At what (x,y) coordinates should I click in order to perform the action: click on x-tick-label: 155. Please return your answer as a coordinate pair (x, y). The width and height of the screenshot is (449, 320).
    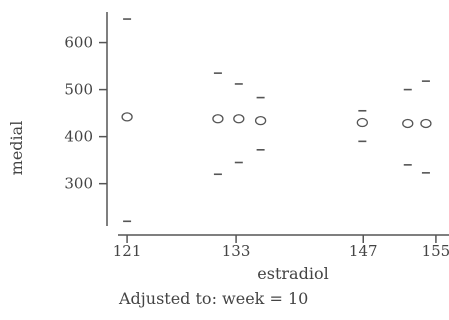
    Looking at the image, I should click on (435, 251).